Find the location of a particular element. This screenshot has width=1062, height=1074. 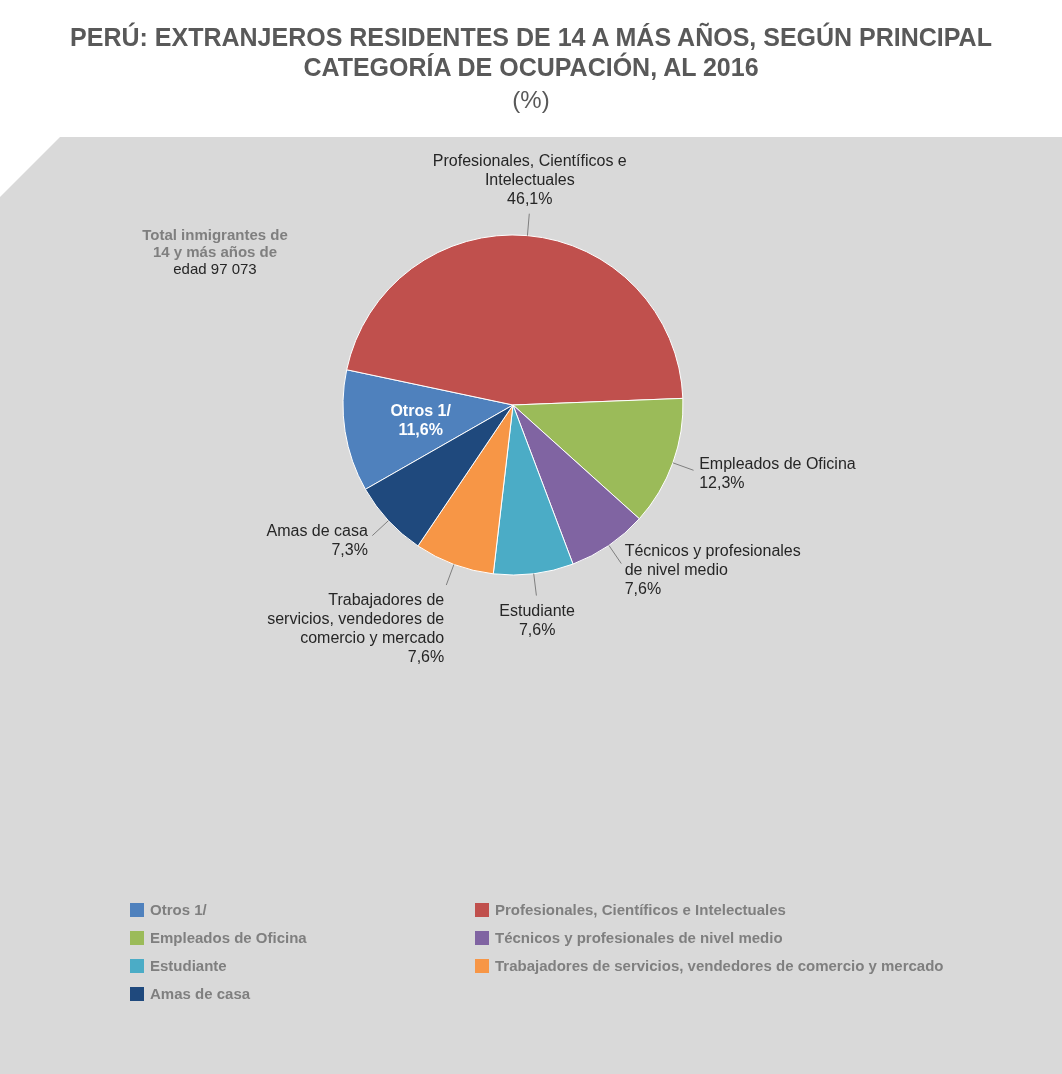

legend-label: Trabajadores de servicios, vendedores de comercio y mercado is located at coordinates (719, 965).